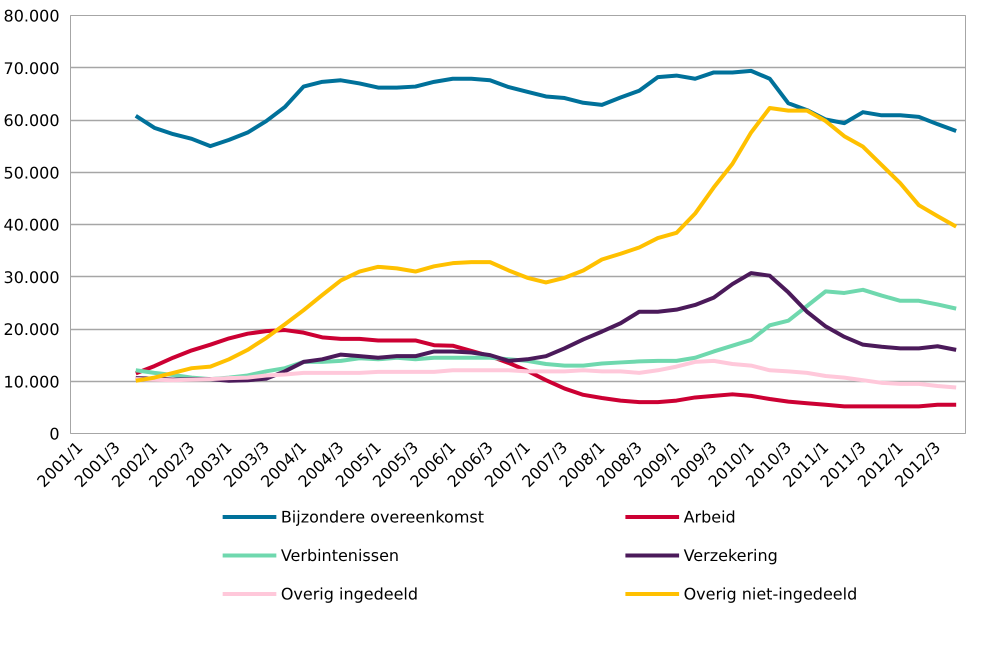 Image resolution: width=997 pixels, height=653 pixels. Describe the element at coordinates (32, 382) in the screenshot. I see `y-tick-label: 10.000` at that location.